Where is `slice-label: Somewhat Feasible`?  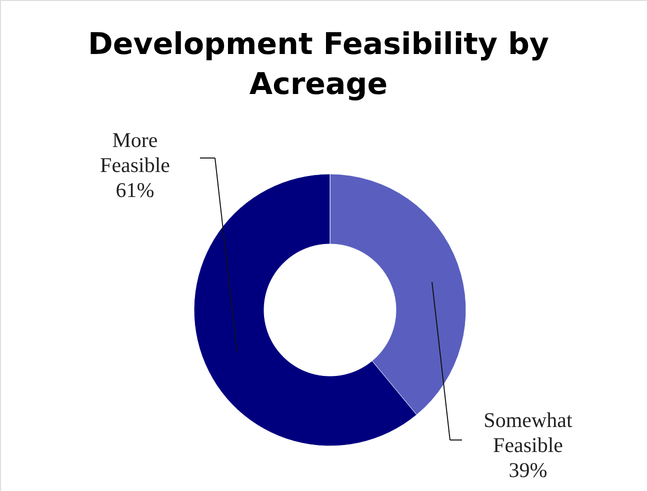
slice-label: Somewhat Feasible is located at coordinates (528, 432).